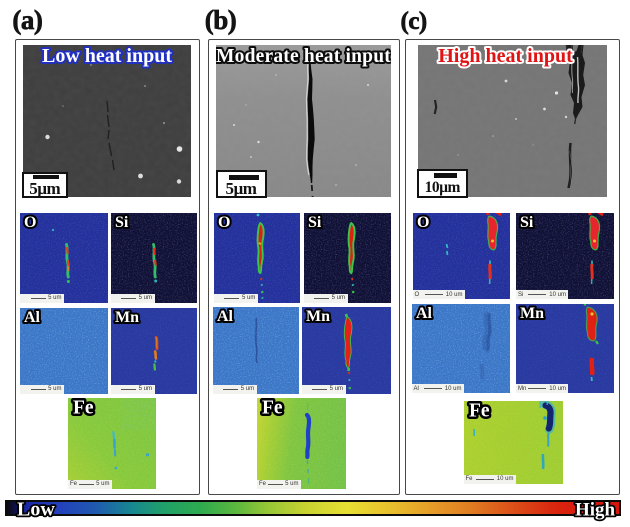 This screenshot has width=630, height=527. Describe the element at coordinates (303, 56) in the screenshot. I see `svg-text: Moderate heat input` at that location.